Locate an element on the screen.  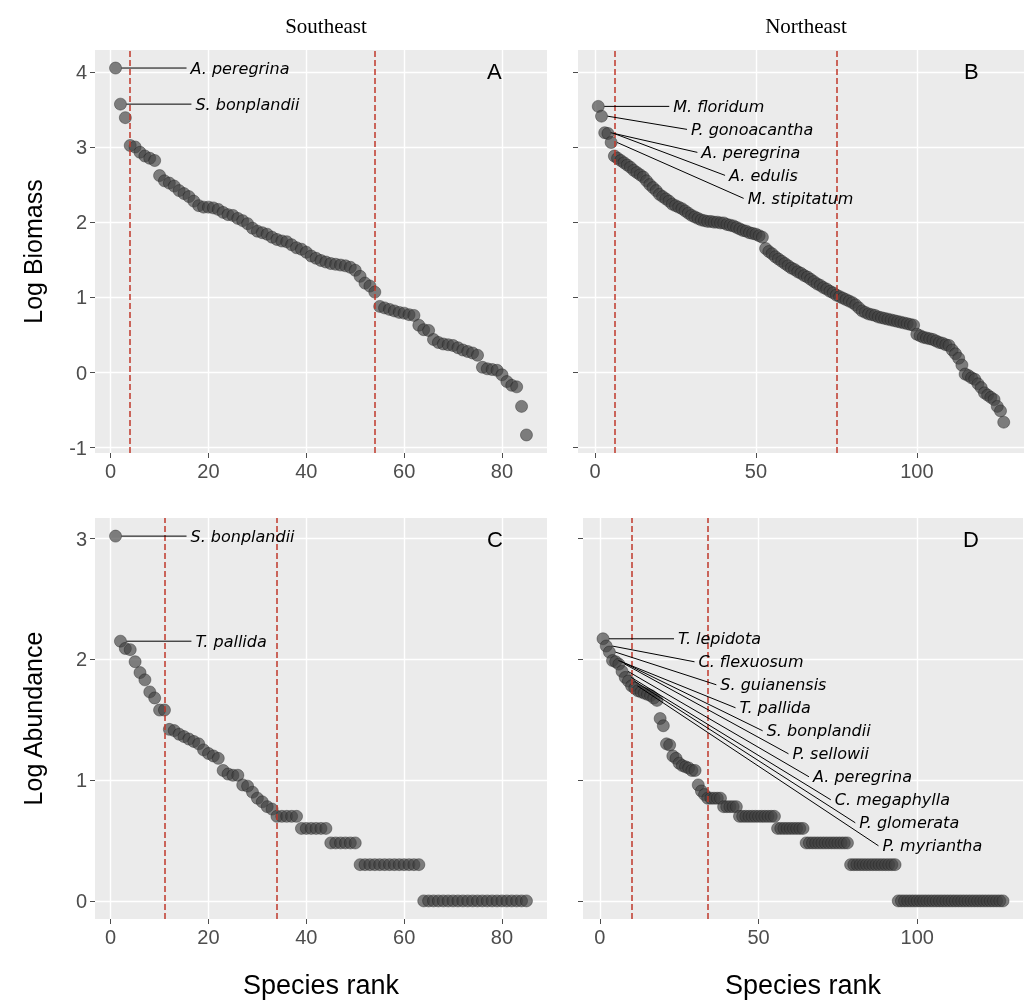
annotation: M. floridum is located at coordinates (719, 106).